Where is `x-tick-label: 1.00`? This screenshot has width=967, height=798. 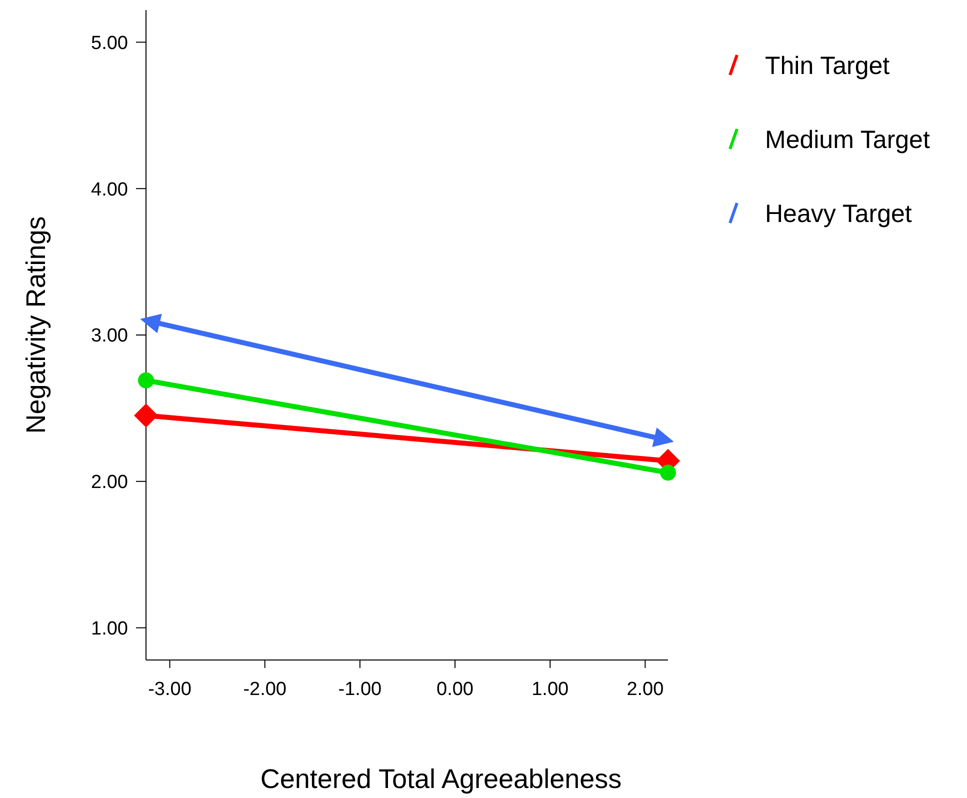
x-tick-label: 1.00 is located at coordinates (550, 689).